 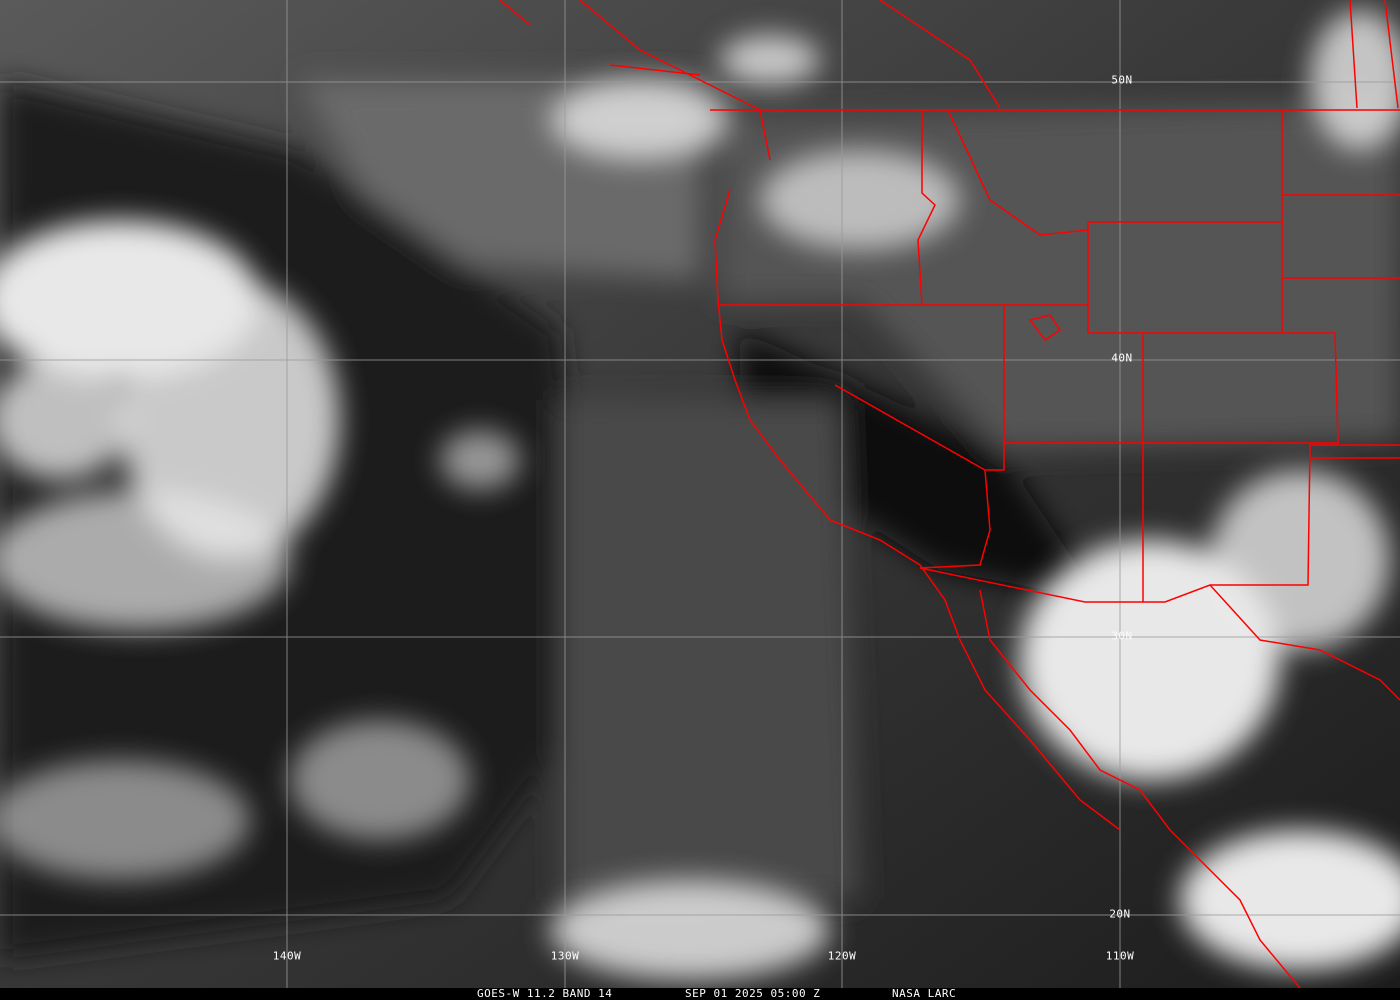 What do you see at coordinates (565, 956) in the screenshot?
I see `longitude-label-130w: 130W` at bounding box center [565, 956].